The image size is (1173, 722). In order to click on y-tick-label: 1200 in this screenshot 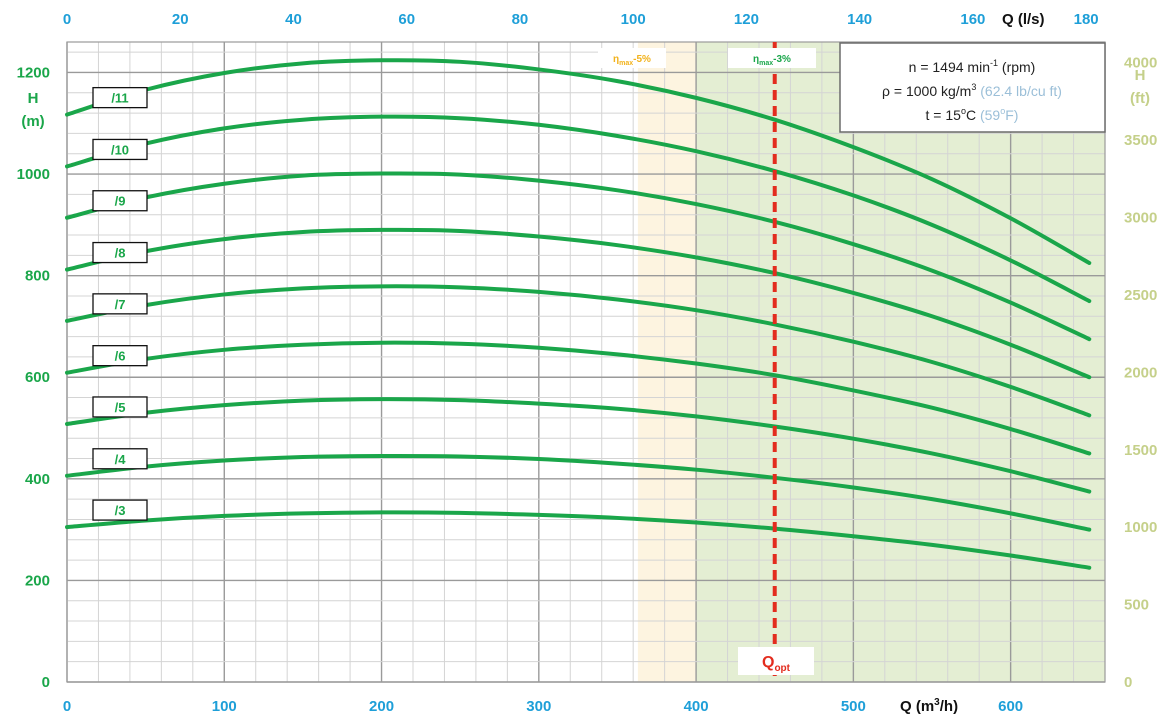, I will do `click(33, 72)`.